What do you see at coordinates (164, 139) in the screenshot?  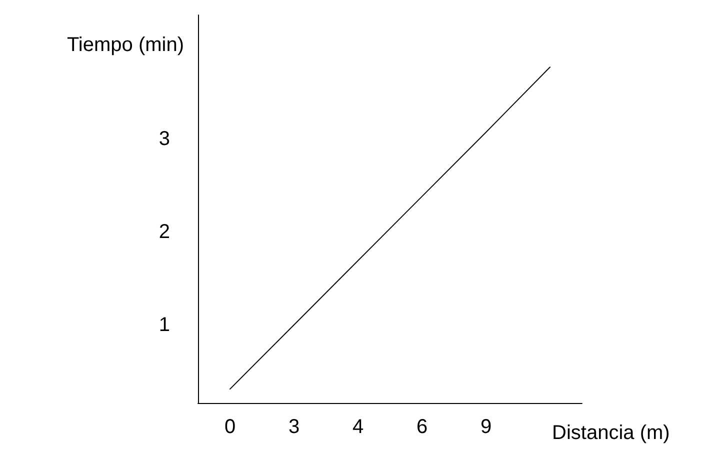 I see `y-tick-label: 3` at bounding box center [164, 139].